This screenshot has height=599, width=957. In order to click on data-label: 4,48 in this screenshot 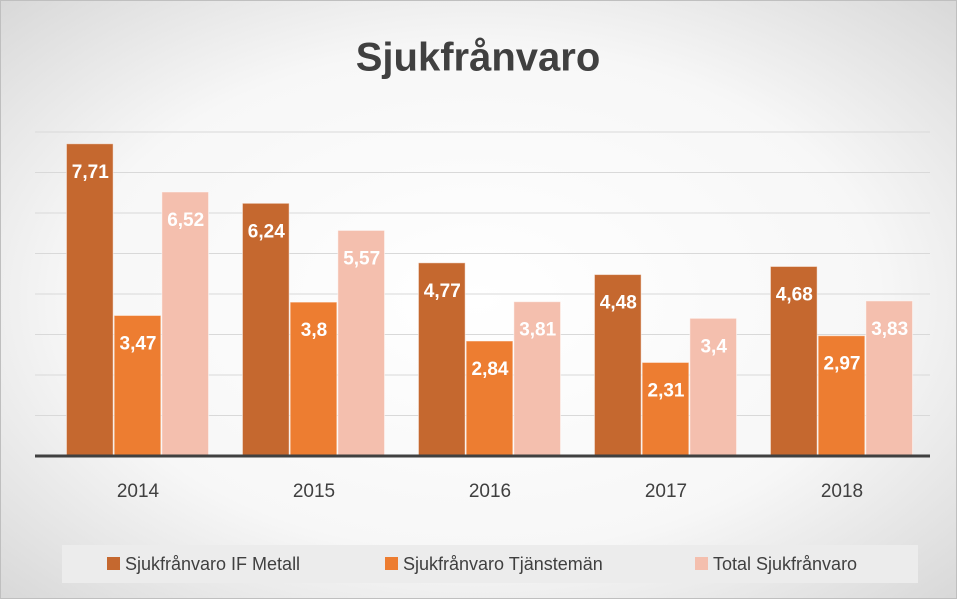, I will do `click(618, 303)`.